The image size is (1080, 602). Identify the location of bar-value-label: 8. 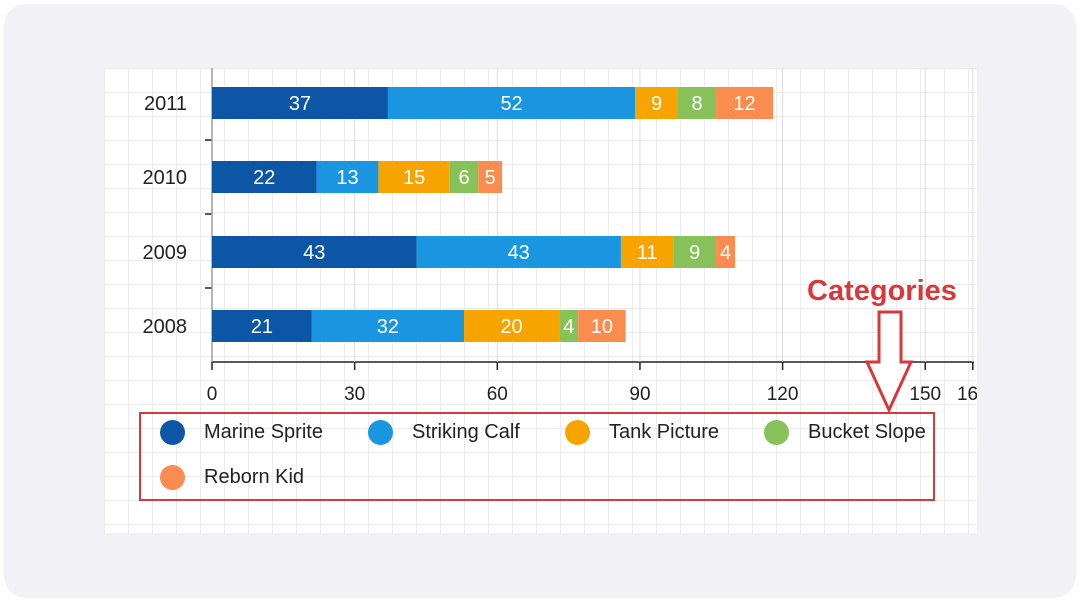
(696, 104).